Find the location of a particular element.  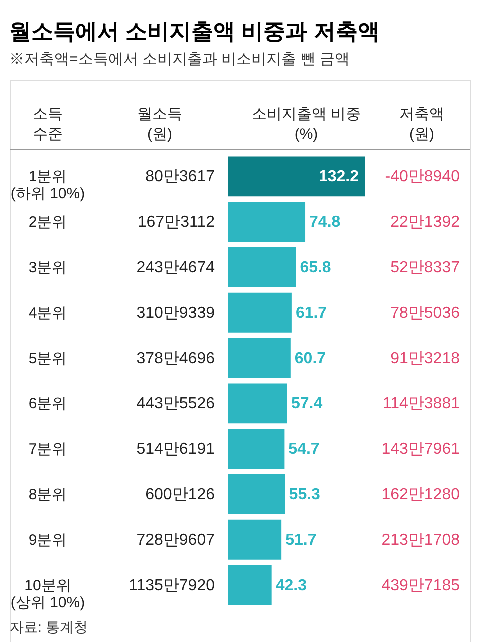

y-tick-label: 9분위 is located at coordinates (48, 540).